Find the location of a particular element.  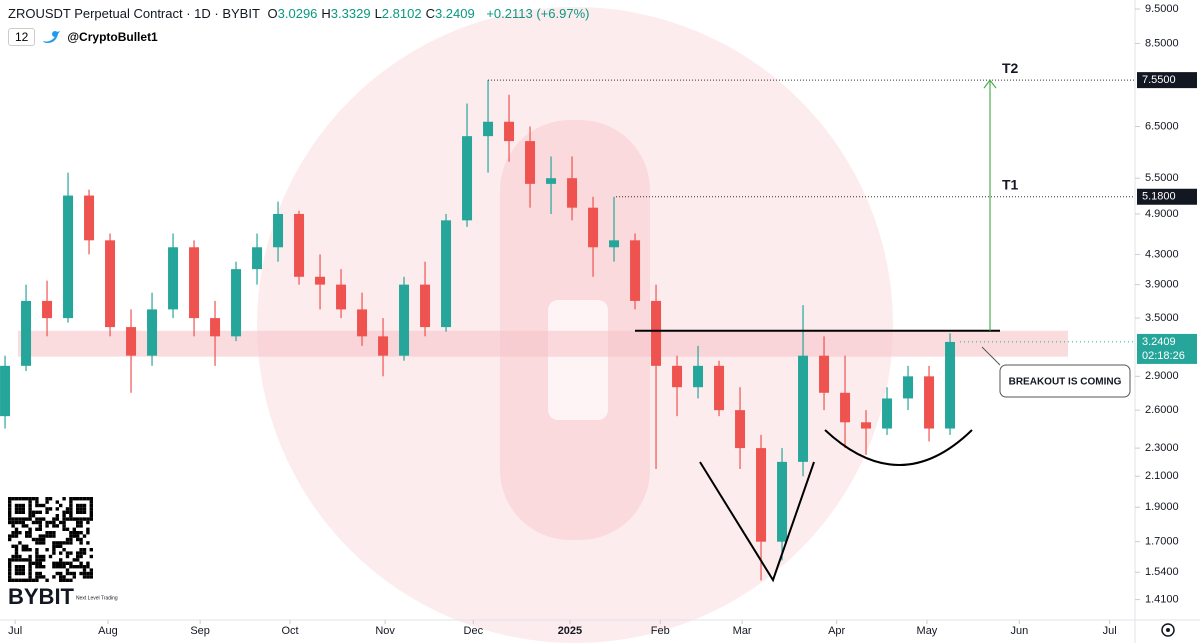

last-price-label: 3.2409 is located at coordinates (1159, 342).